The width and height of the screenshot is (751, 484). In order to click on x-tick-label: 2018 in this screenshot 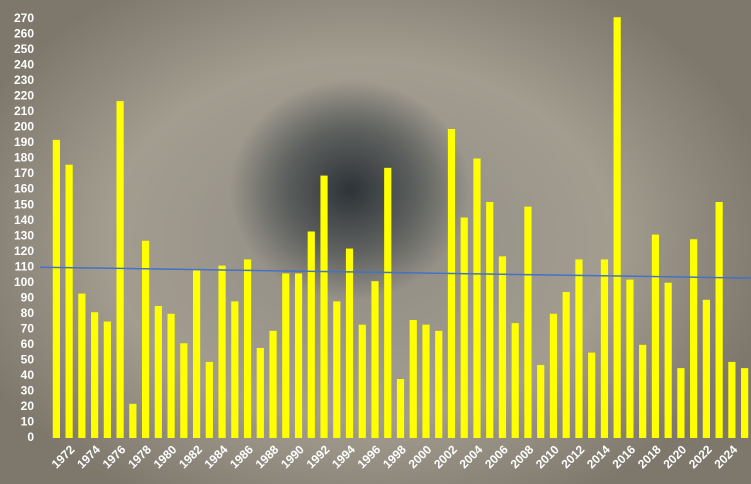, I will do `click(649, 456)`.